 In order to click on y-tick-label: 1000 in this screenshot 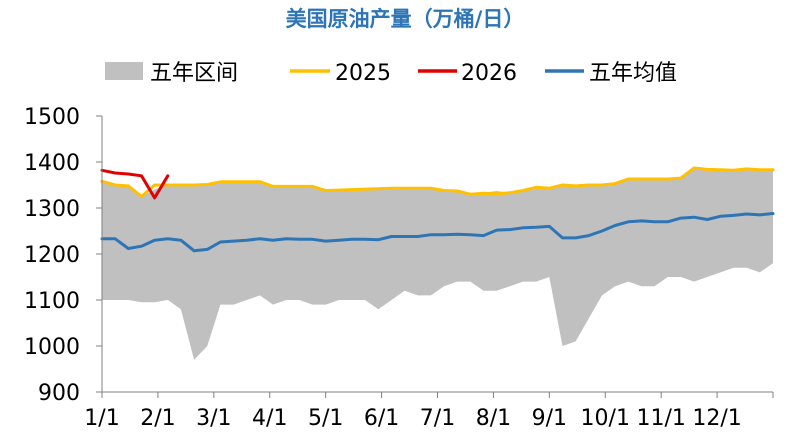, I will do `click(52, 347)`.